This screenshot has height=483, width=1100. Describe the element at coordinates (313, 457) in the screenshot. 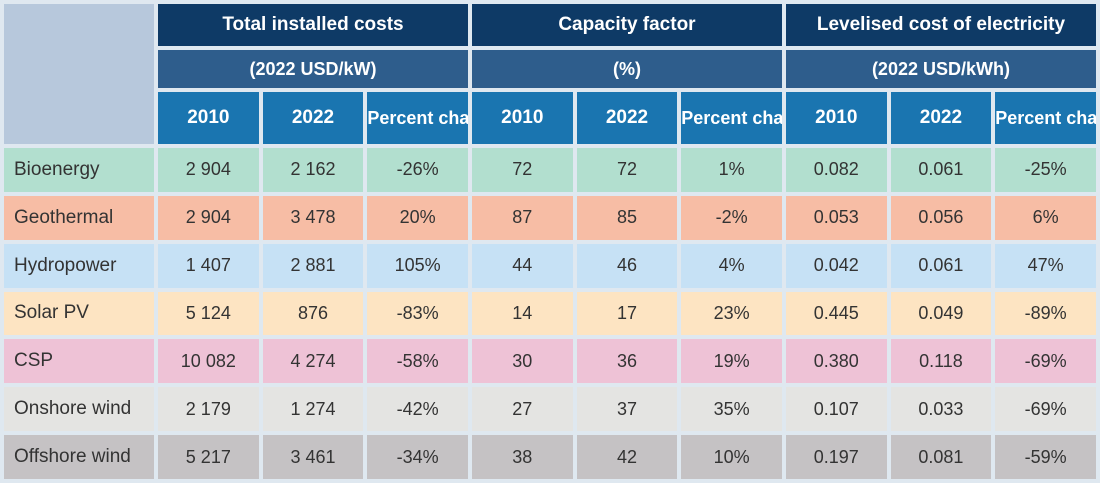

I see `table-cell: 3 461` at that location.